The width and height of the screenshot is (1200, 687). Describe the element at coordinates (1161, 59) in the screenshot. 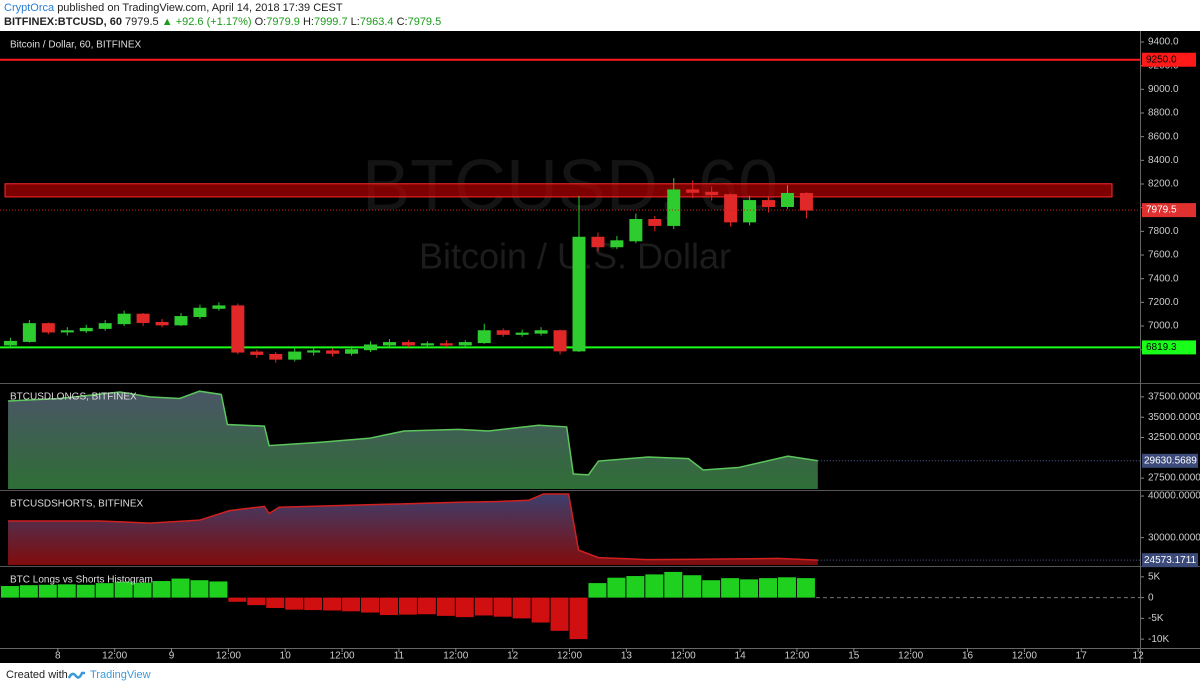

I see `level-tag-label: 9250.0` at that location.